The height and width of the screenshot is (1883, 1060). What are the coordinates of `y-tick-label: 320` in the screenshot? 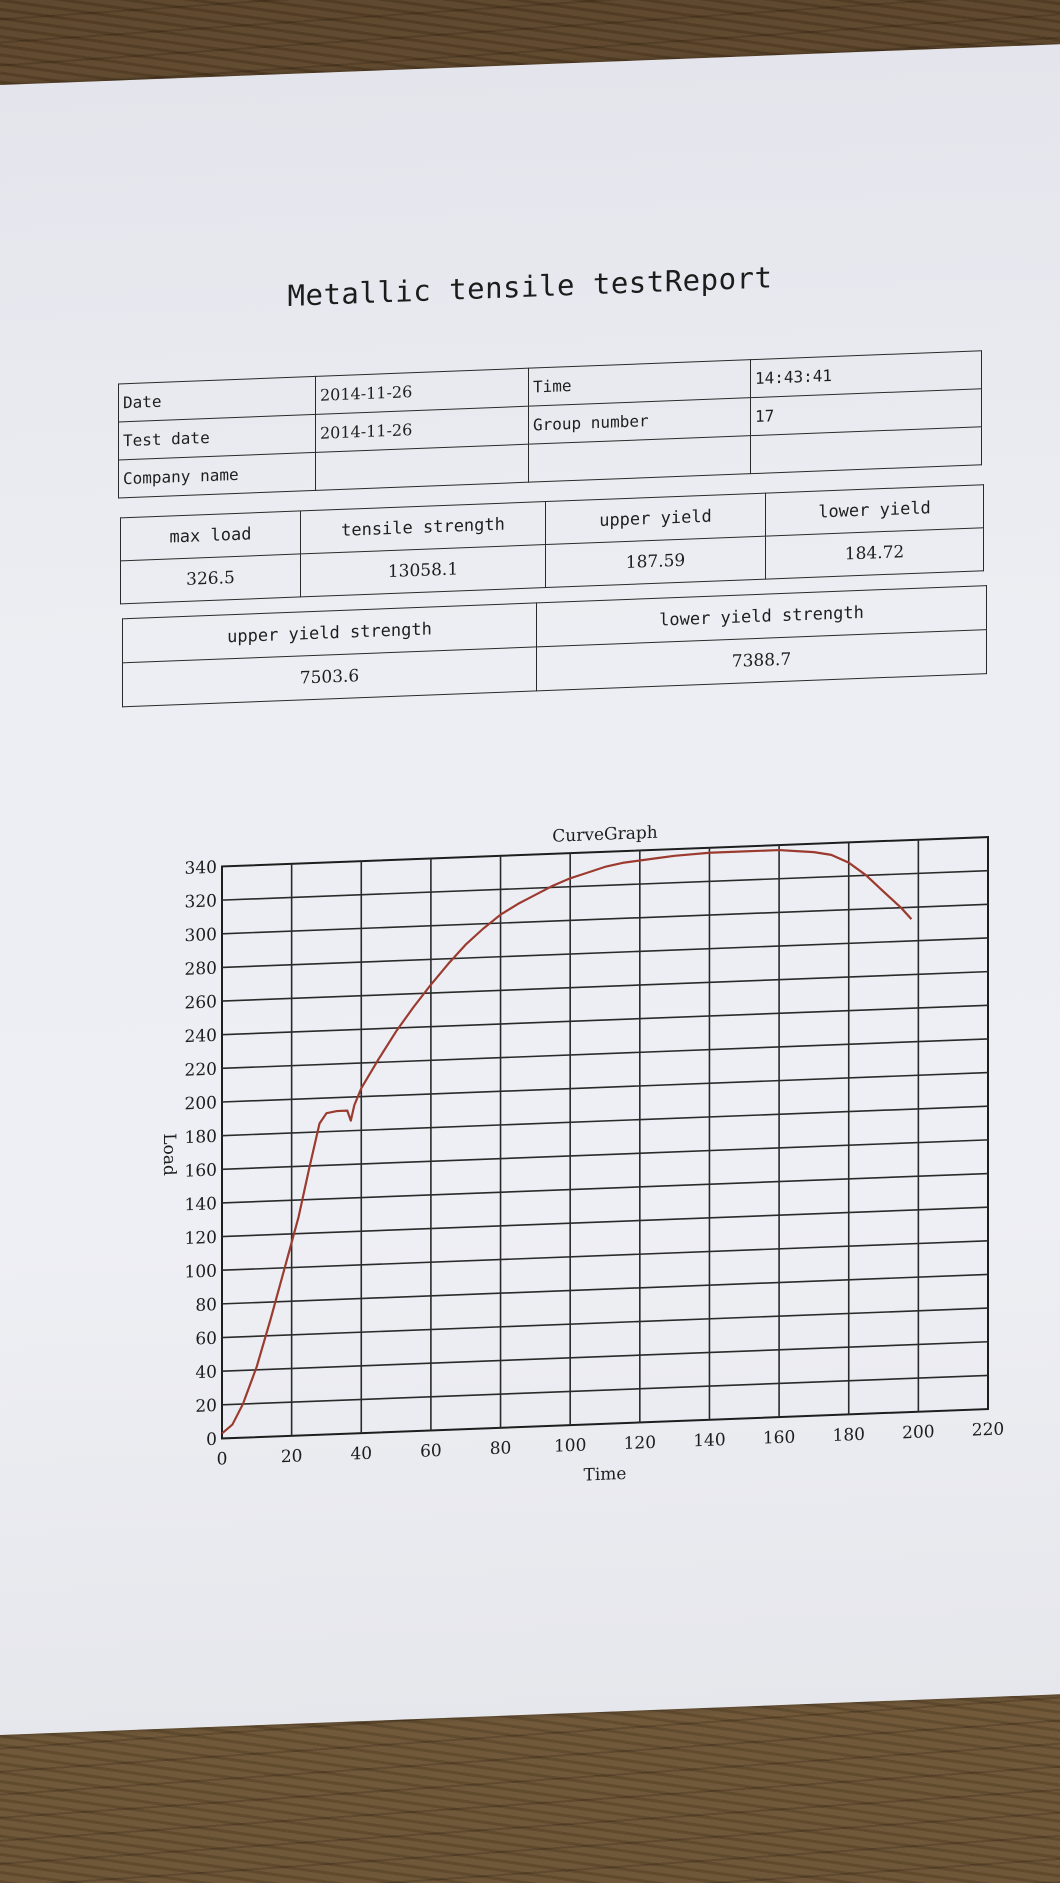 It's located at (201, 901).